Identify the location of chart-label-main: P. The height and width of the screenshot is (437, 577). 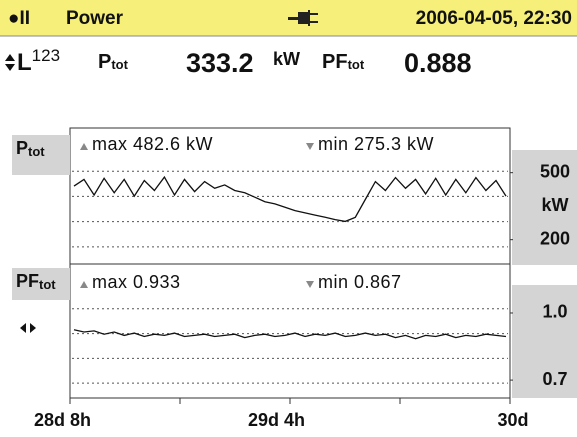
(22, 148).